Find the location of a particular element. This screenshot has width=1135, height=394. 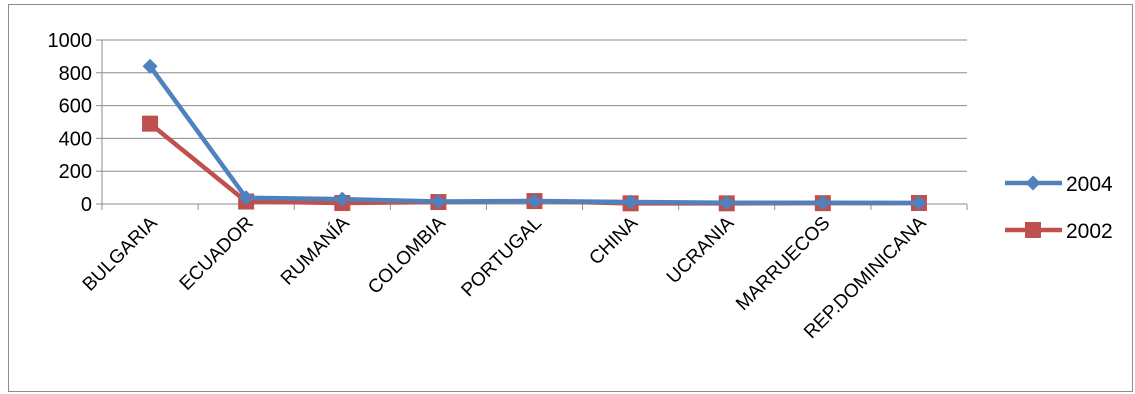

legend: 2004 2002 is located at coordinates (1059, 208).